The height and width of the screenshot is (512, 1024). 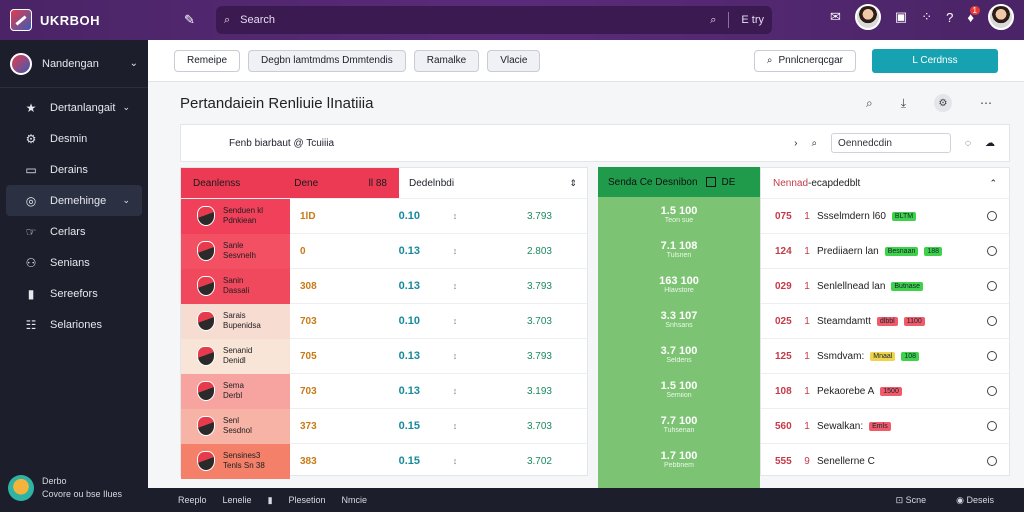 What do you see at coordinates (539, 321) in the screenshot?
I see `value: 3.703` at bounding box center [539, 321].